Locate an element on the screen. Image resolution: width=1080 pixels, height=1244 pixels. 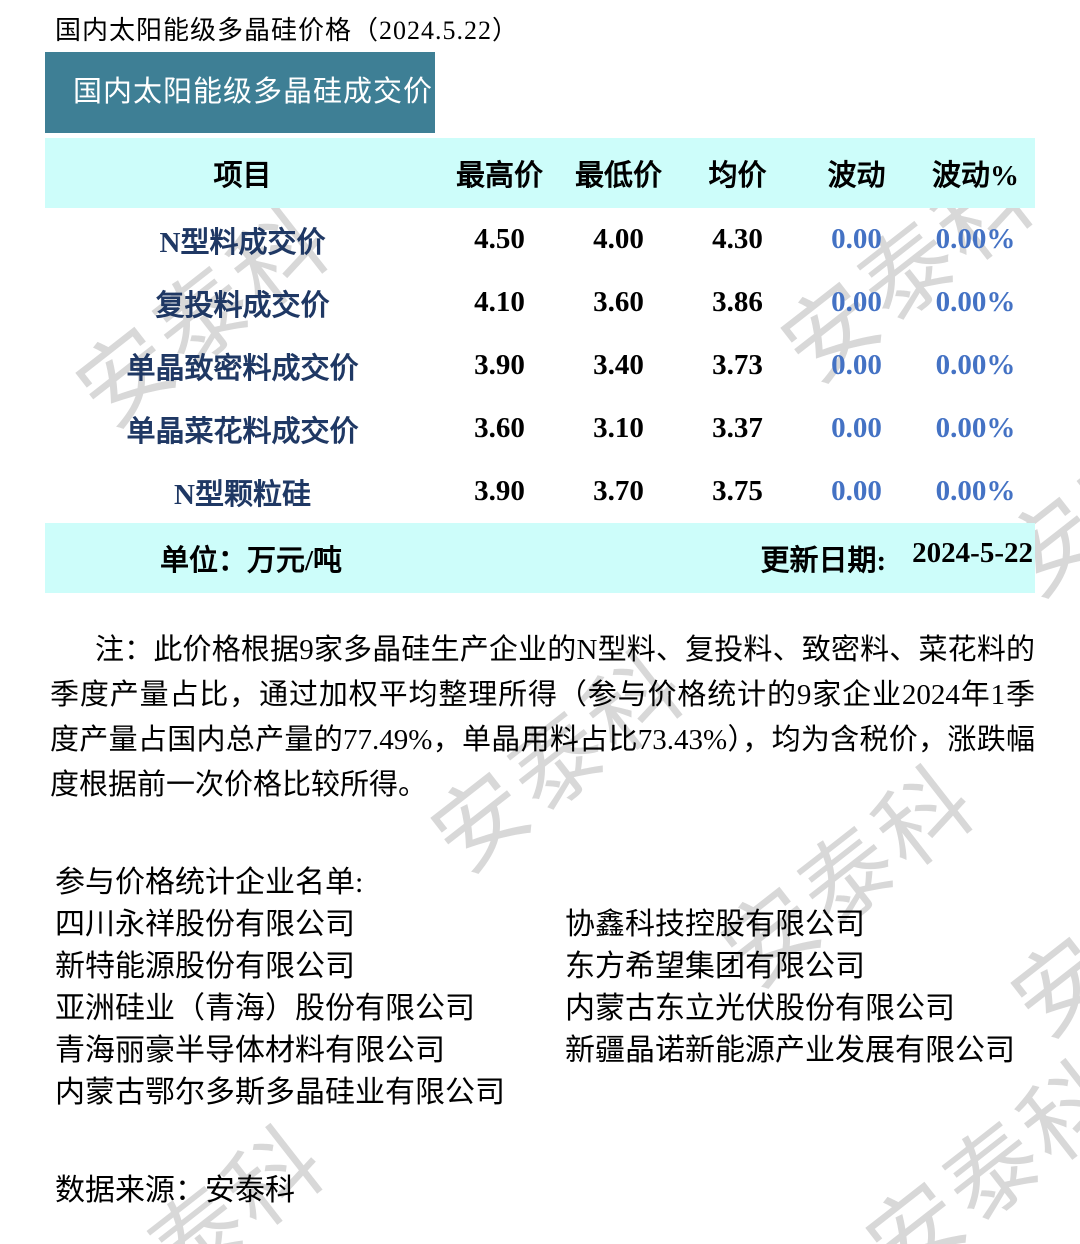
table-row: 单晶致密料成交价 3.90 3.40 3.73 0.00 0.00% is located at coordinates (540, 365).